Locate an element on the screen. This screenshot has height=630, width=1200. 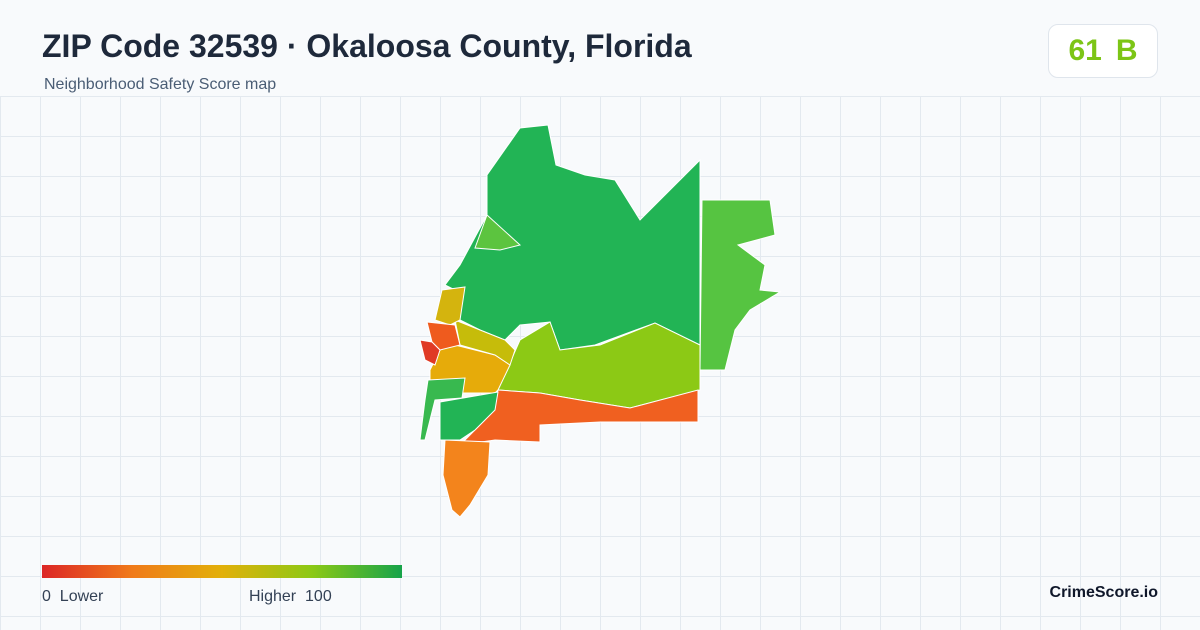
legend-min: 0 Lower is located at coordinates (72, 597).